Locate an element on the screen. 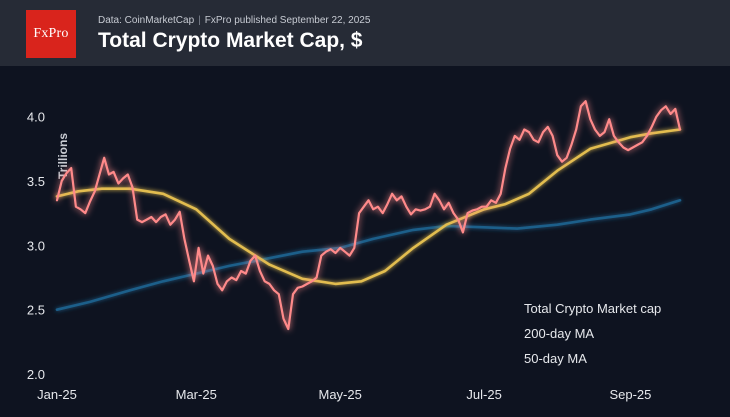 Image resolution: width=730 pixels, height=417 pixels. logo-text: FxPro is located at coordinates (51, 33).